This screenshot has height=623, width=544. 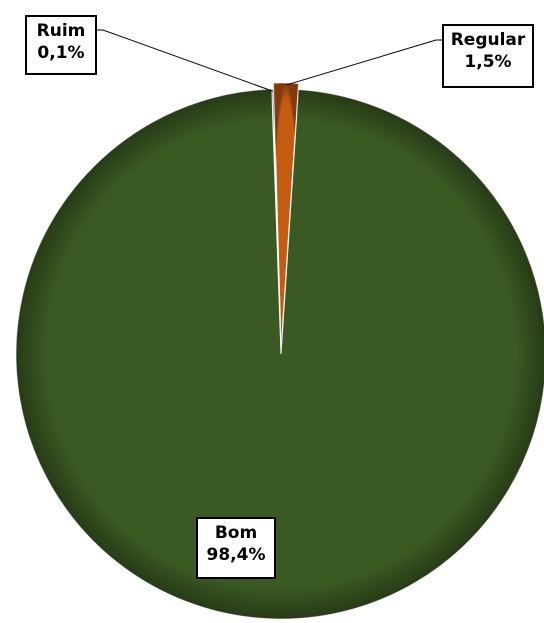 What do you see at coordinates (488, 62) in the screenshot?
I see `data-label-regular-value: 1,5%` at bounding box center [488, 62].